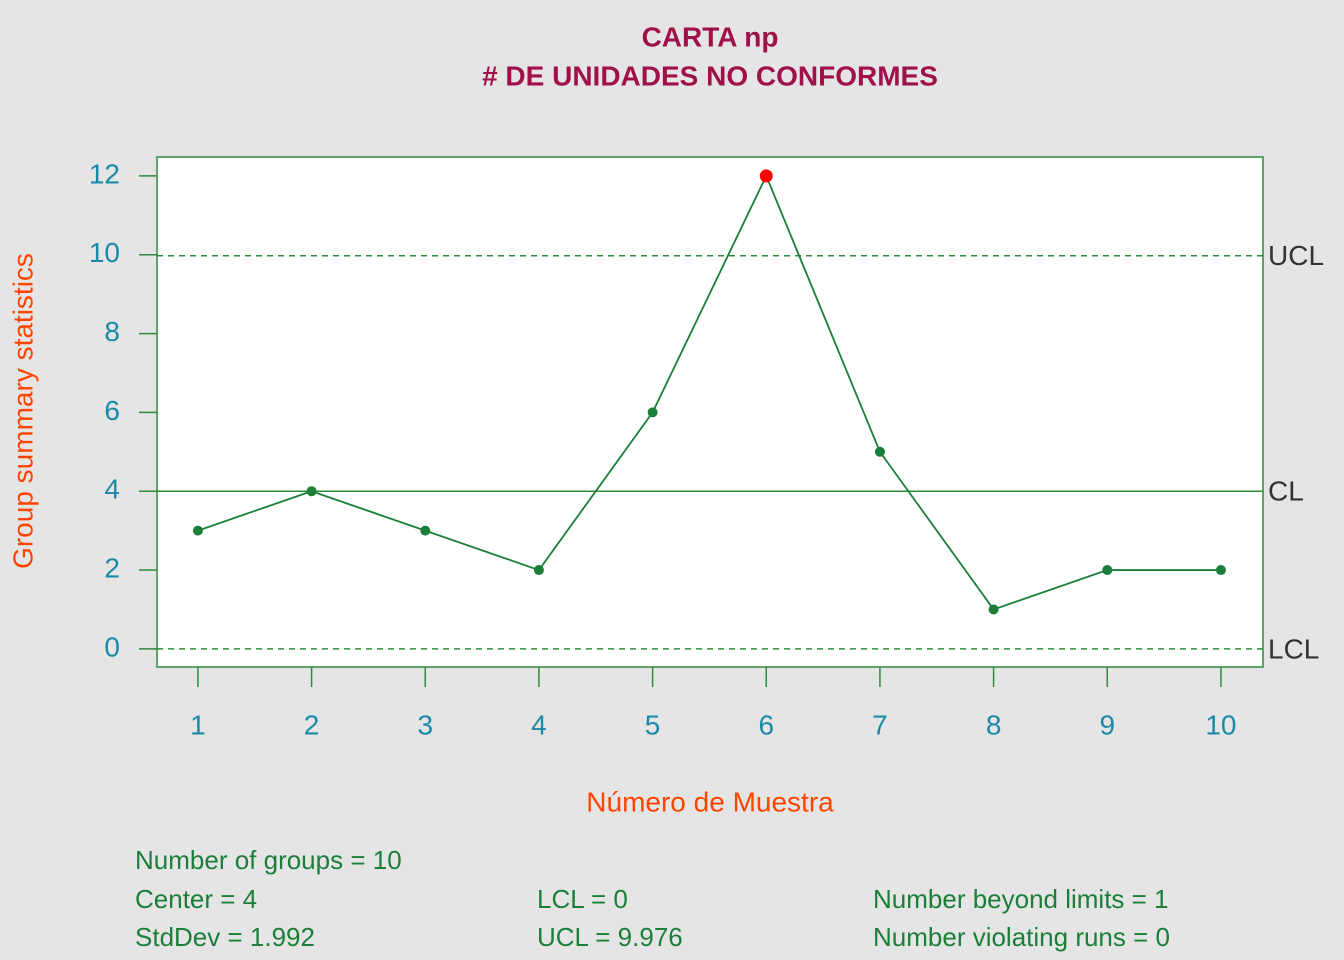 The width and height of the screenshot is (1344, 960). I want to click on stat-text: Number beyond limits = 1, so click(1021, 899).